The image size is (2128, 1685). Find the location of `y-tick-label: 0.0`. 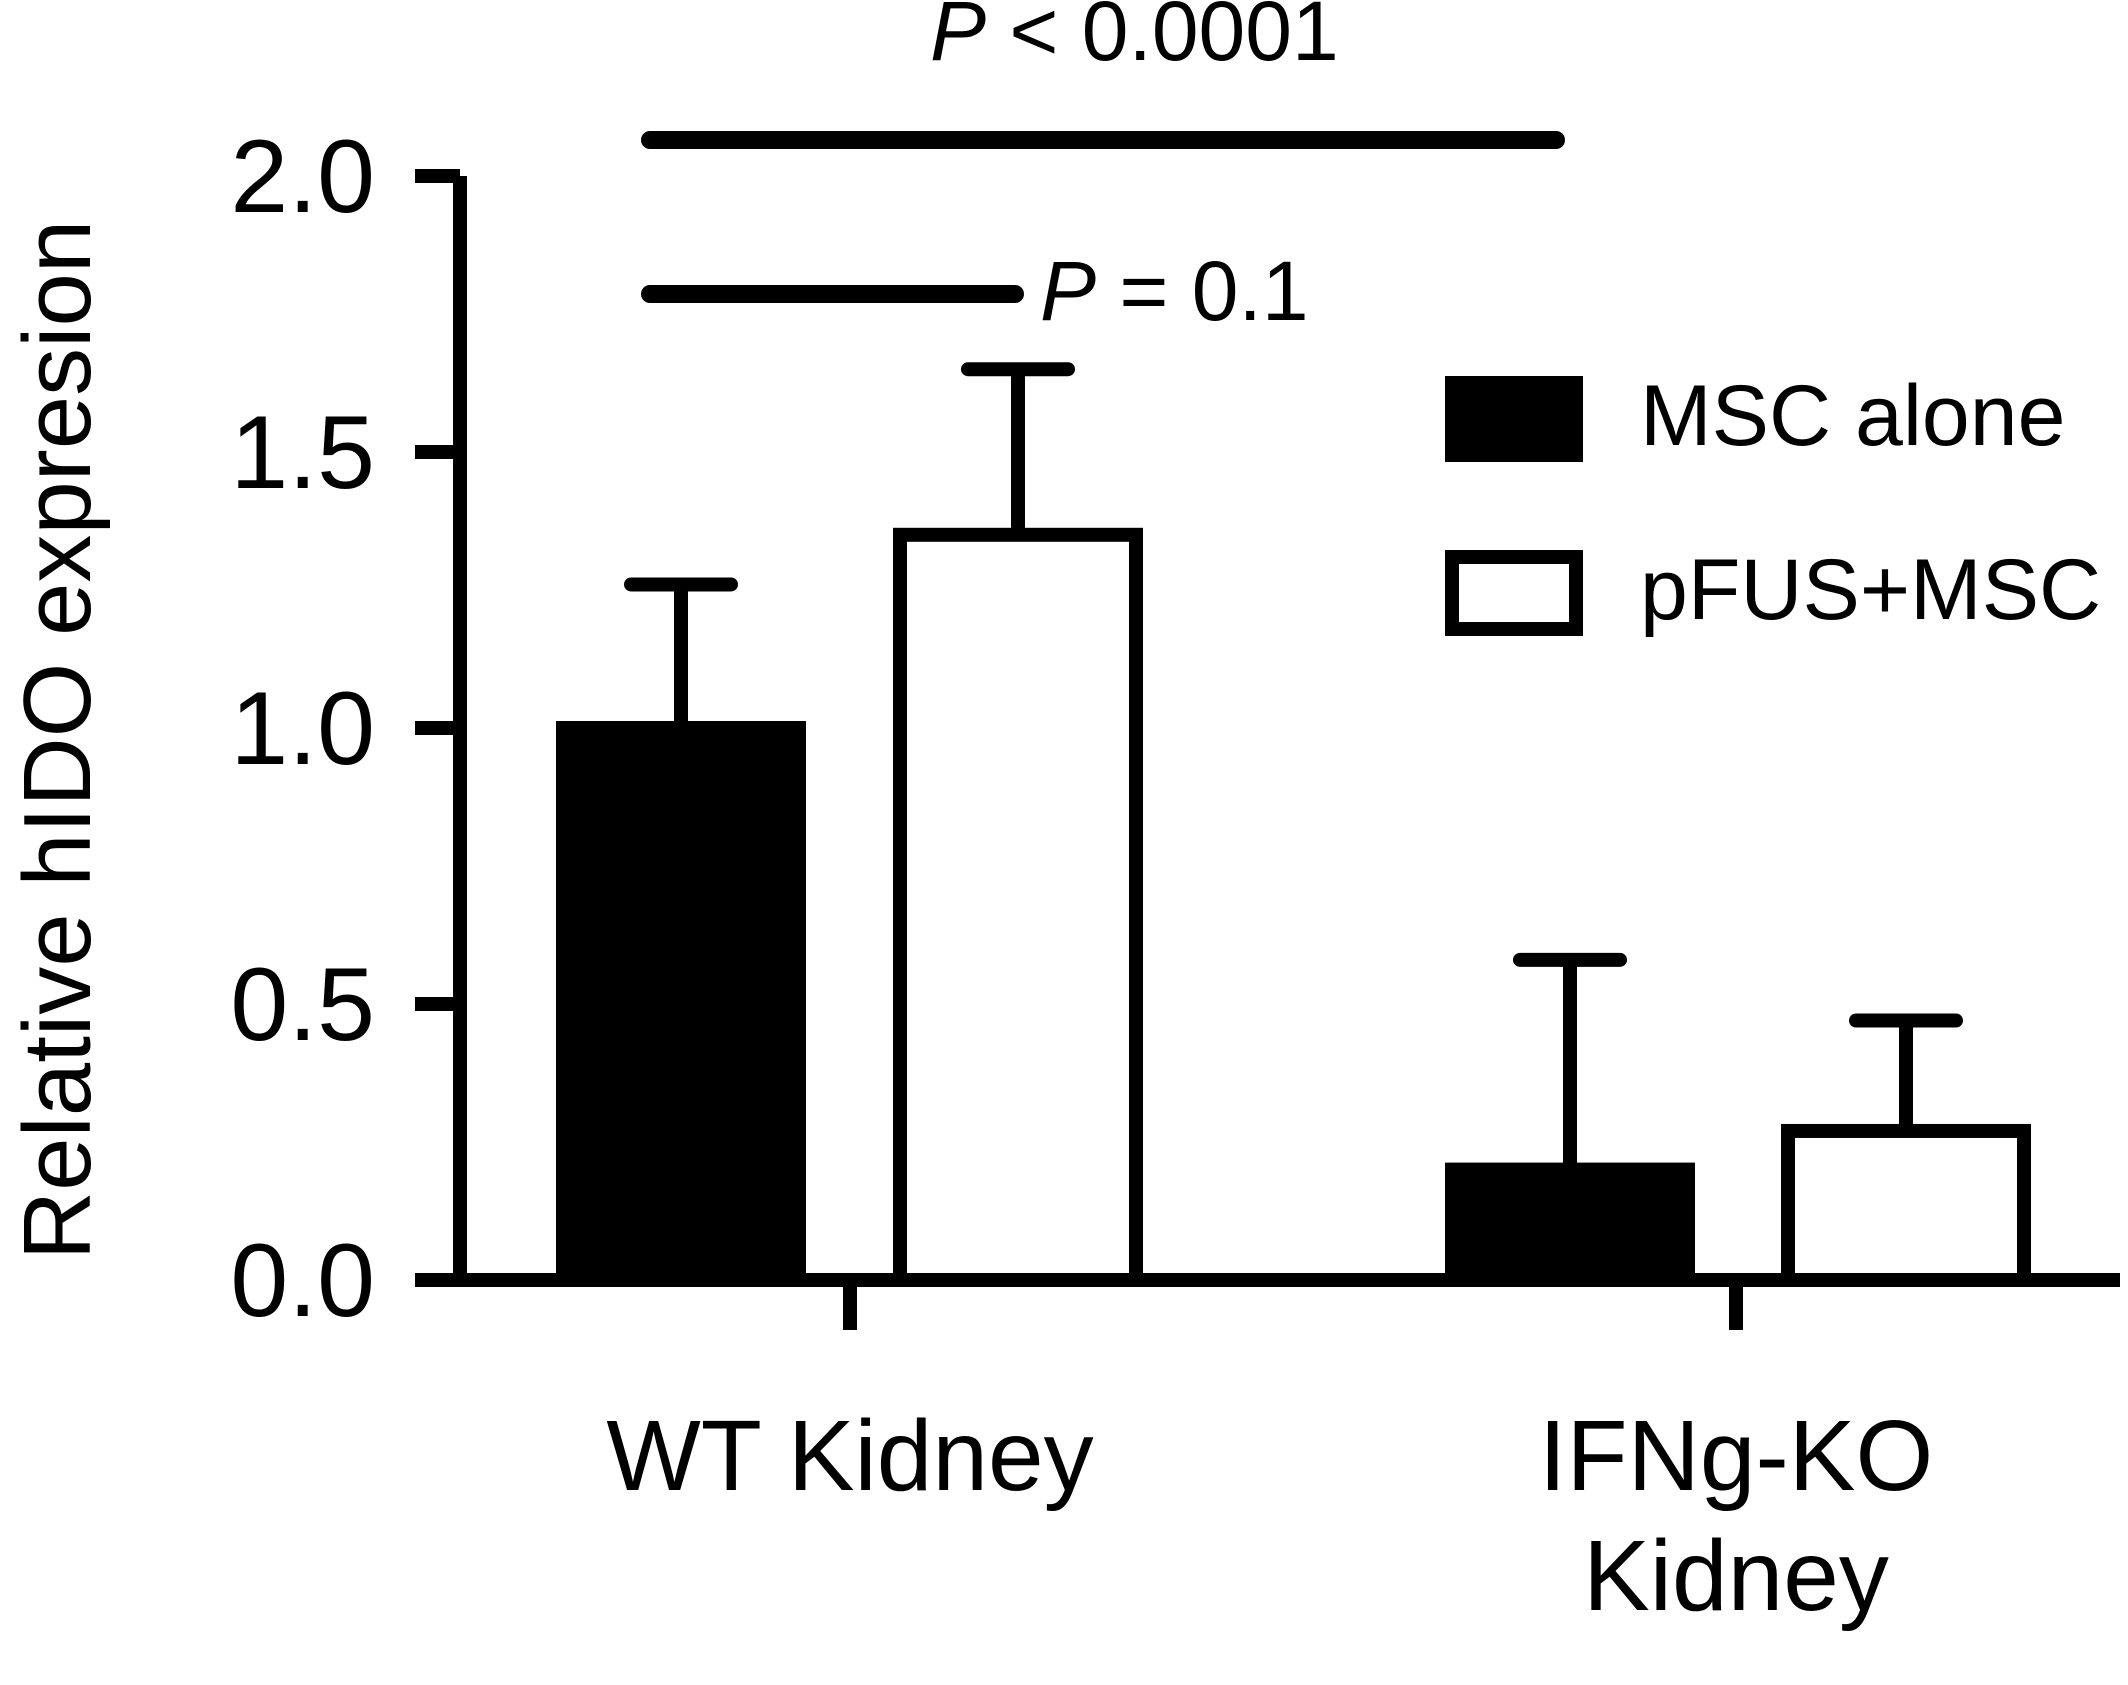

y-tick-label: 0.0 is located at coordinates (302, 1281).